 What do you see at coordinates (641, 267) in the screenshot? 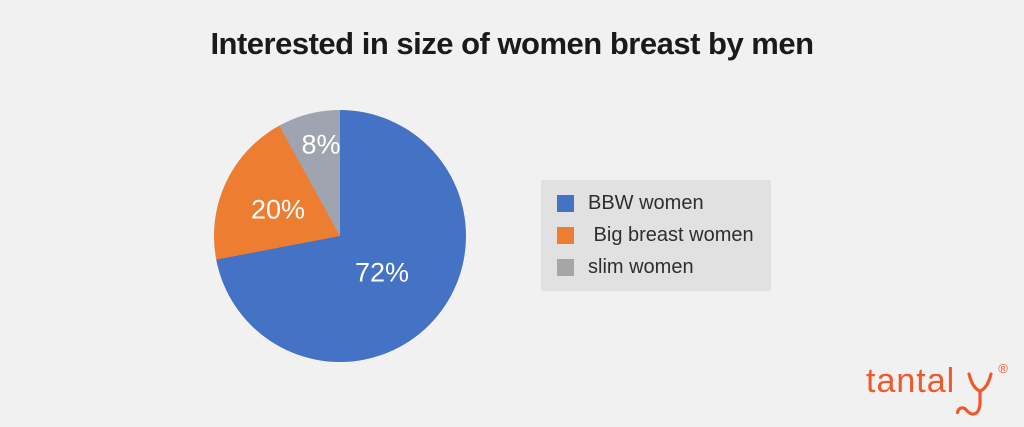
I see `legend-label: slim women` at bounding box center [641, 267].